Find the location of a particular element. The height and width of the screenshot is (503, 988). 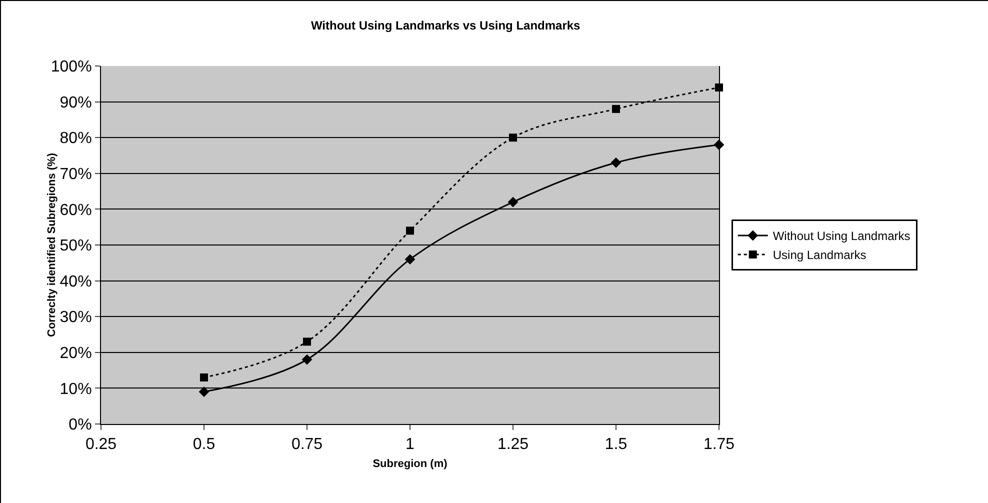

y-tick-label: 40% is located at coordinates (76, 281).